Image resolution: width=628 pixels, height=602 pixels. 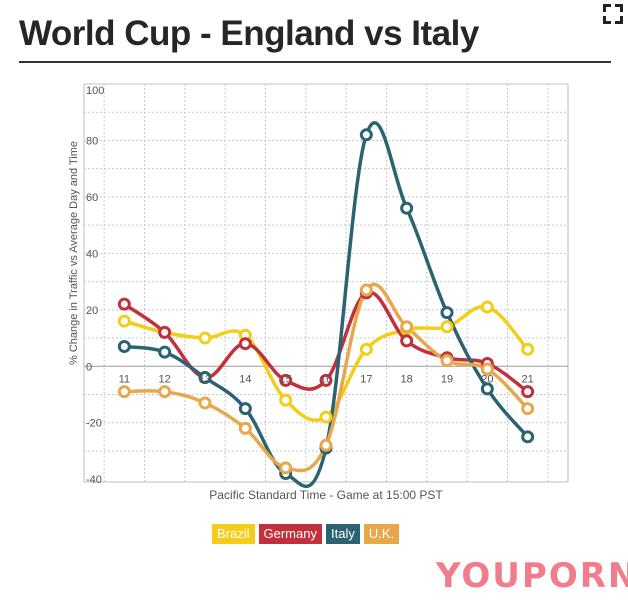 I want to click on title-divider, so click(x=315, y=62).